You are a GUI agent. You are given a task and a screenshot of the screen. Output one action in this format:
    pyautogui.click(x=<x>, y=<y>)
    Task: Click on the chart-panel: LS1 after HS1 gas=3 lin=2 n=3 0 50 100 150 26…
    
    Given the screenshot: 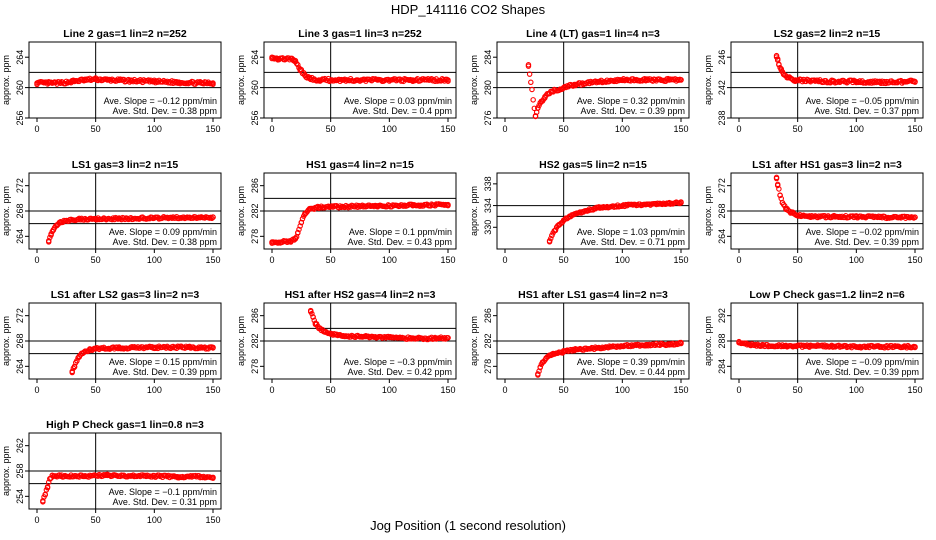 What is the action you would take?
    pyautogui.click(x=813, y=212)
    